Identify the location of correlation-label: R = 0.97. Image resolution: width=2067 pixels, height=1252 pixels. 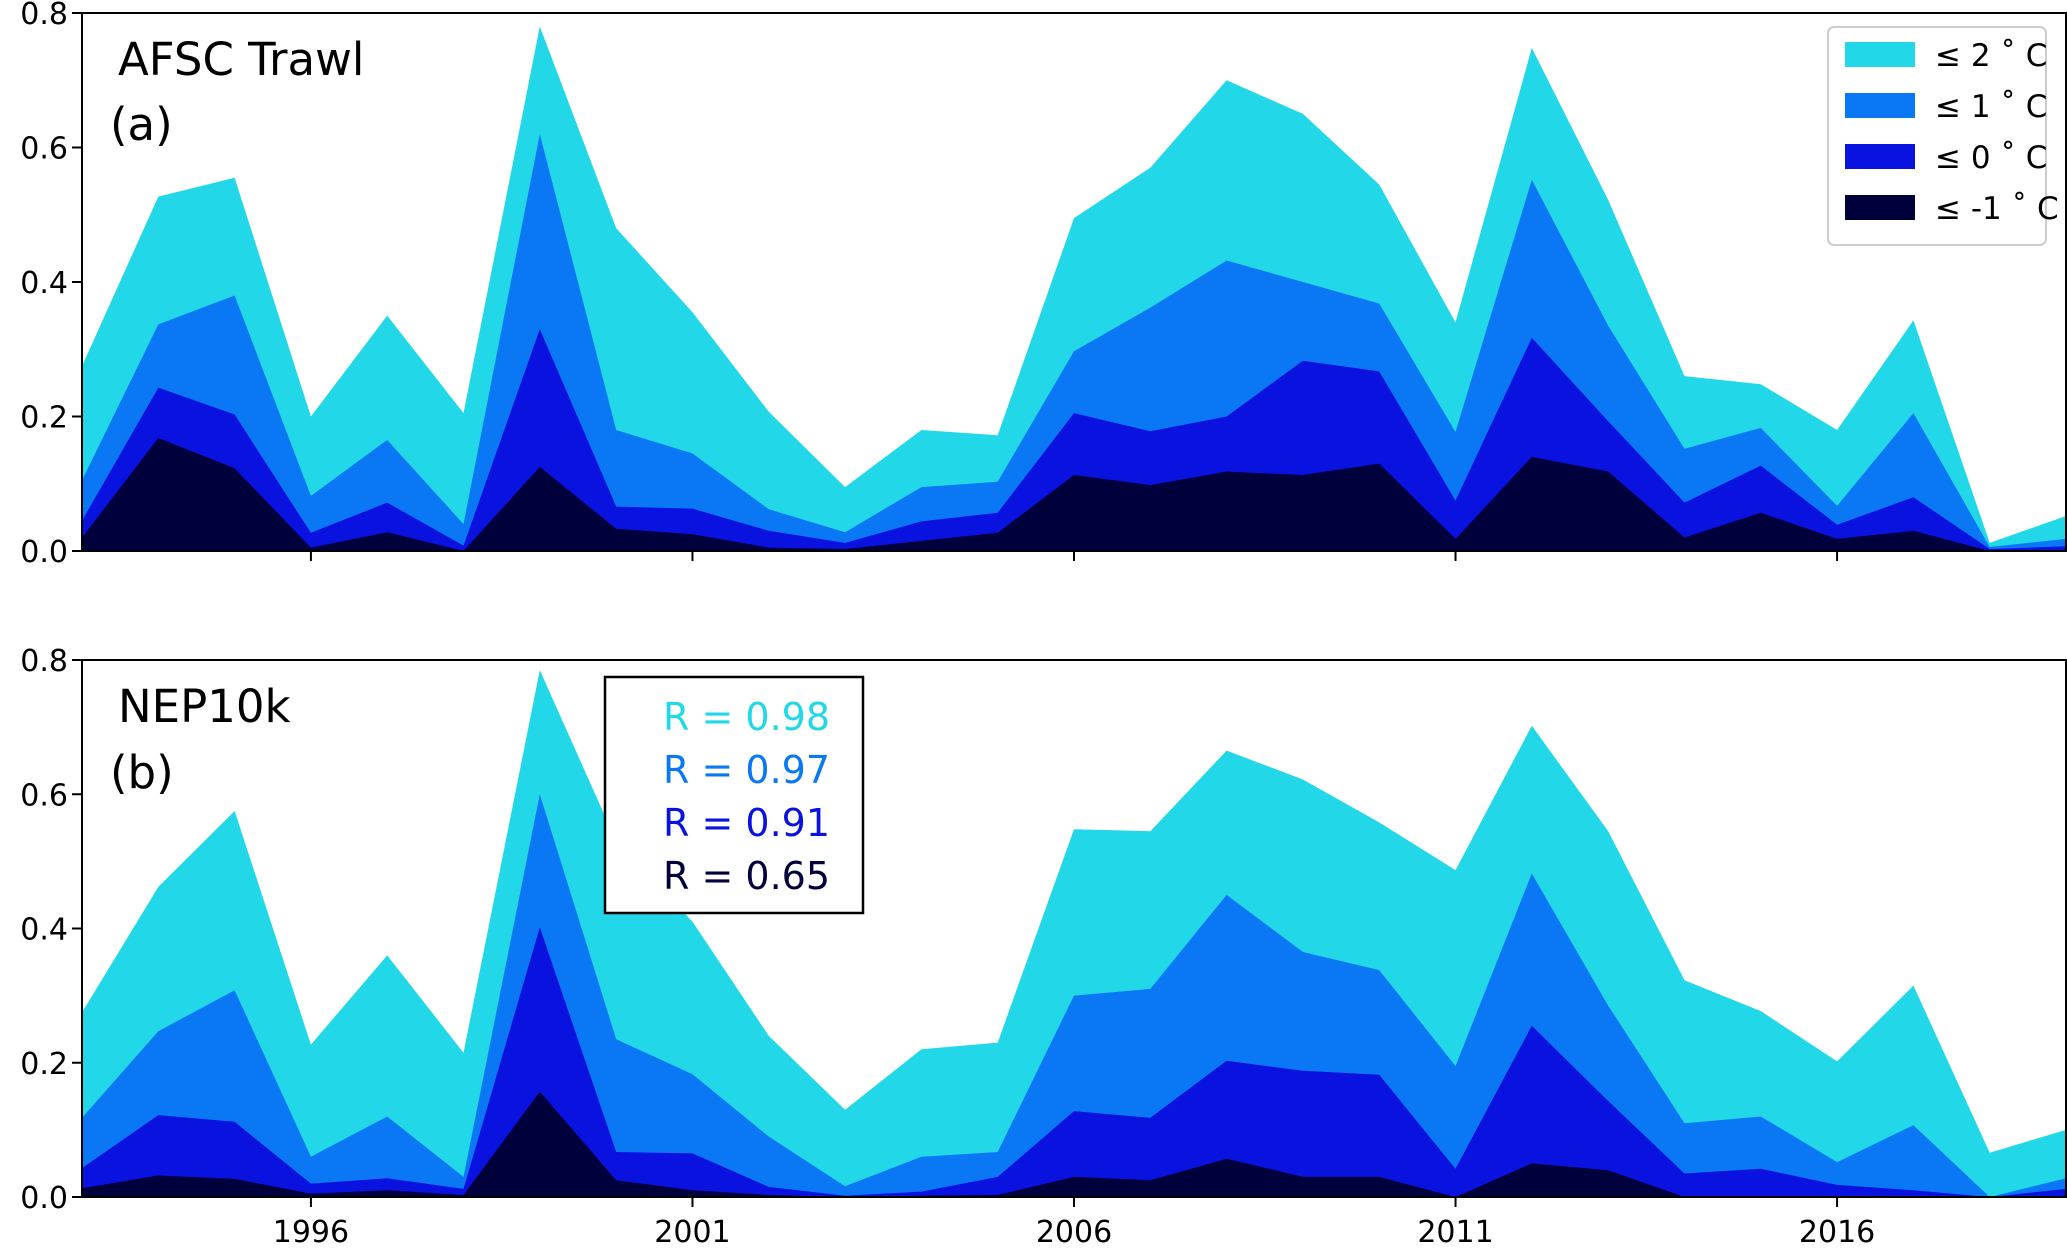
(746, 770).